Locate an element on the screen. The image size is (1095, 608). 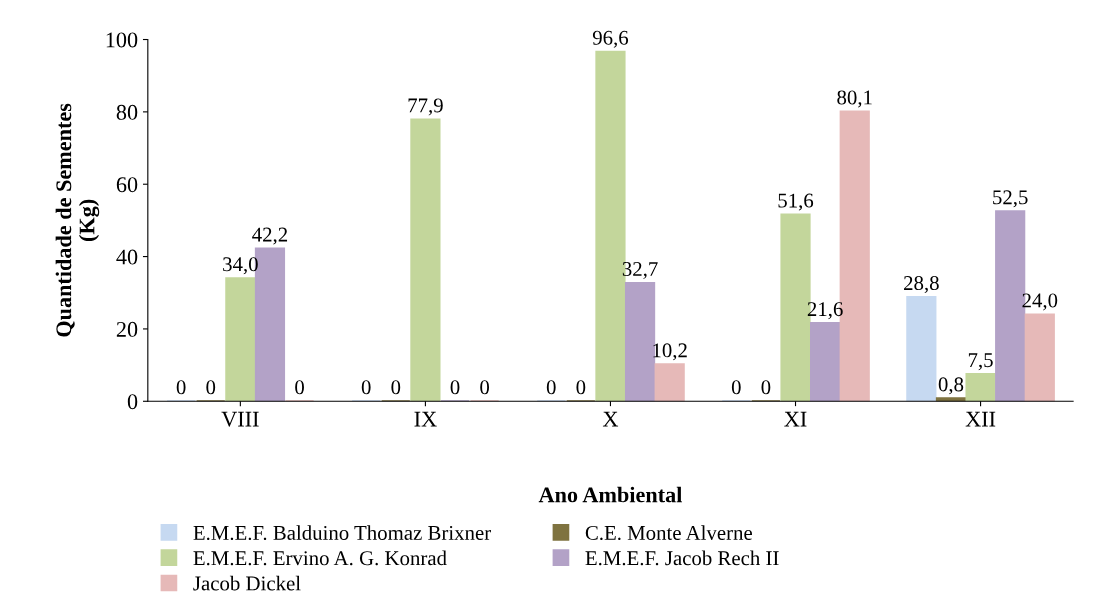
data-label: 21,6 is located at coordinates (825, 311).